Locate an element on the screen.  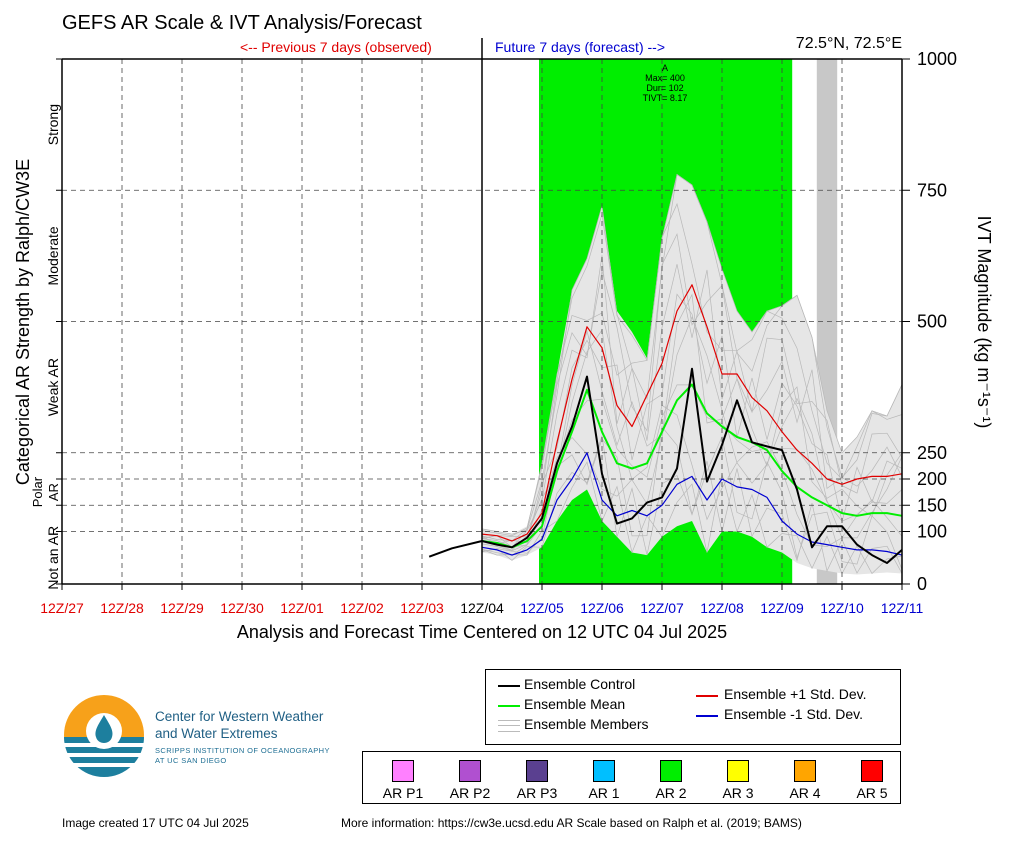
category-label: Strong is located at coordinates (53, 124).